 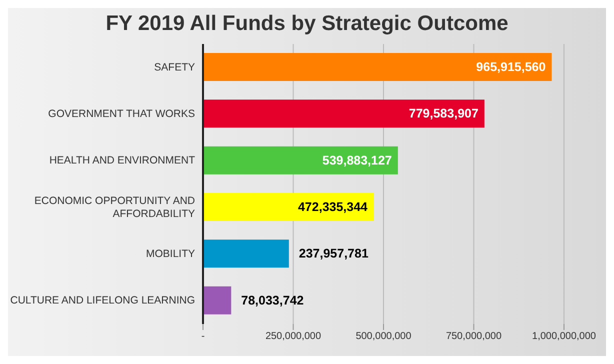 What do you see at coordinates (357, 160) in the screenshot?
I see `data-label: 539,883,127` at bounding box center [357, 160].